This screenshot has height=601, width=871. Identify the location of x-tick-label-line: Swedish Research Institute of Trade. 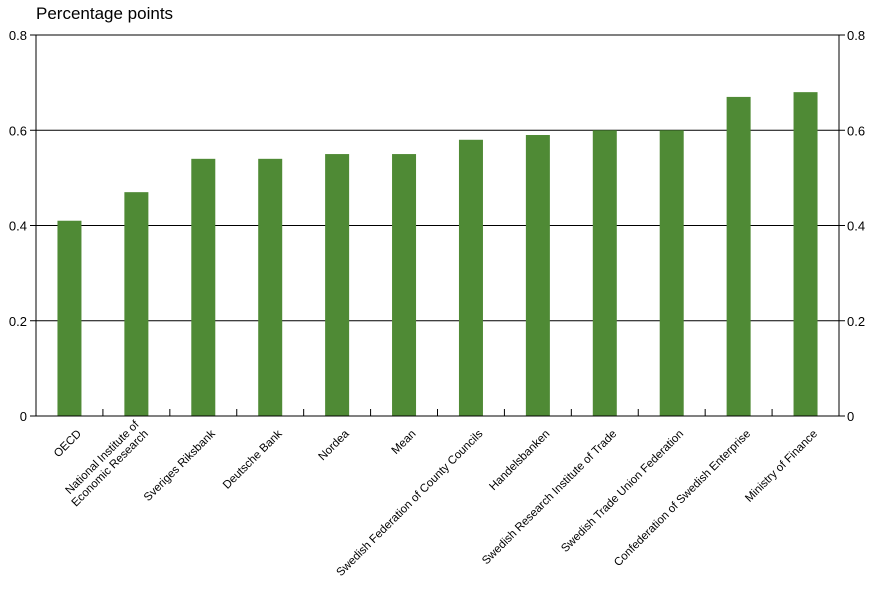
(549, 497).